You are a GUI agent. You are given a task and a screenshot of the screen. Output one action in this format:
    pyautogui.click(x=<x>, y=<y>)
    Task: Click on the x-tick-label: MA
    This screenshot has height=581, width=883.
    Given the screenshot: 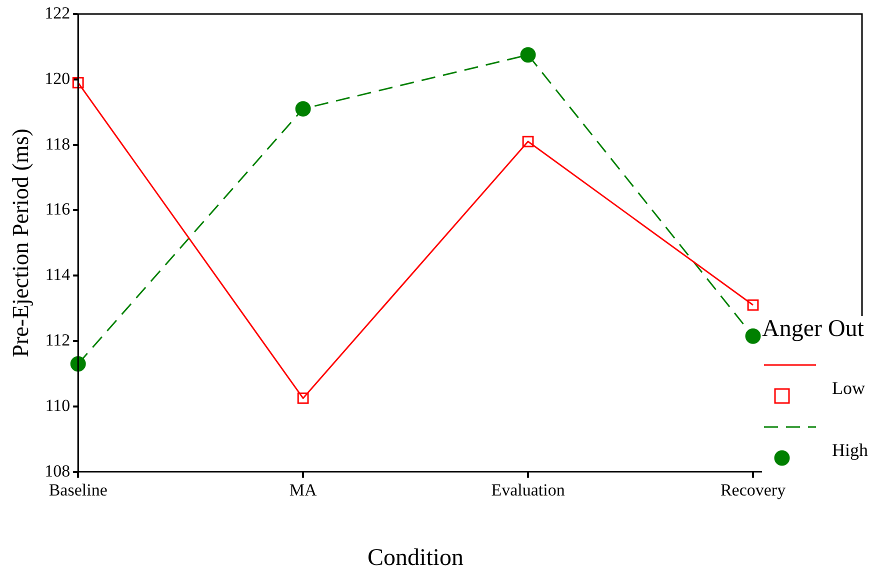 What is the action you would take?
    pyautogui.click(x=303, y=490)
    